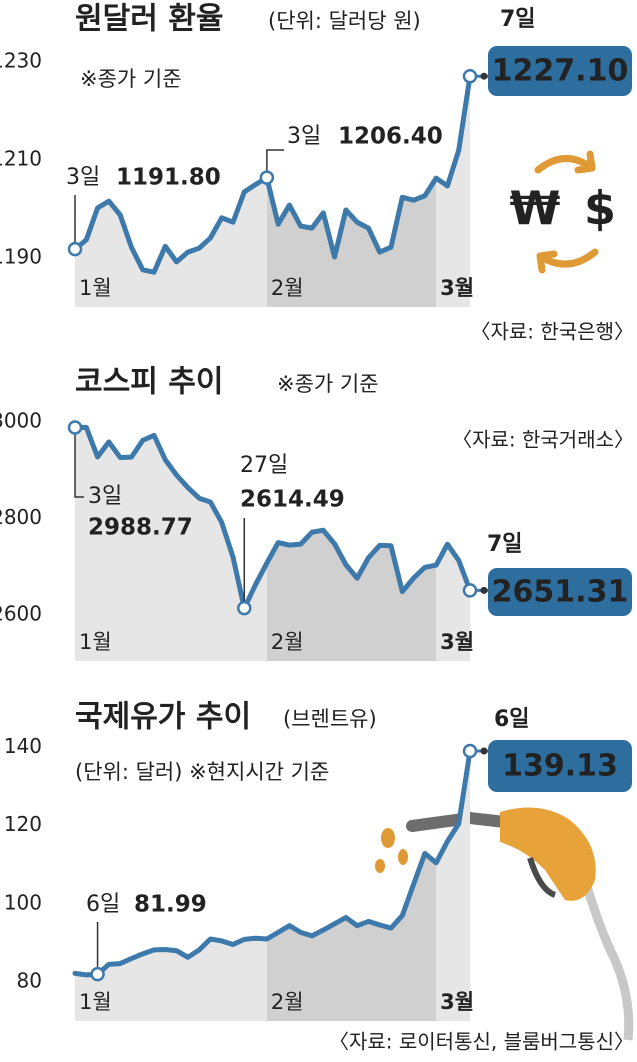  What do you see at coordinates (21, 159) in the screenshot?
I see `y-tick-label: 1210` at bounding box center [21, 159].